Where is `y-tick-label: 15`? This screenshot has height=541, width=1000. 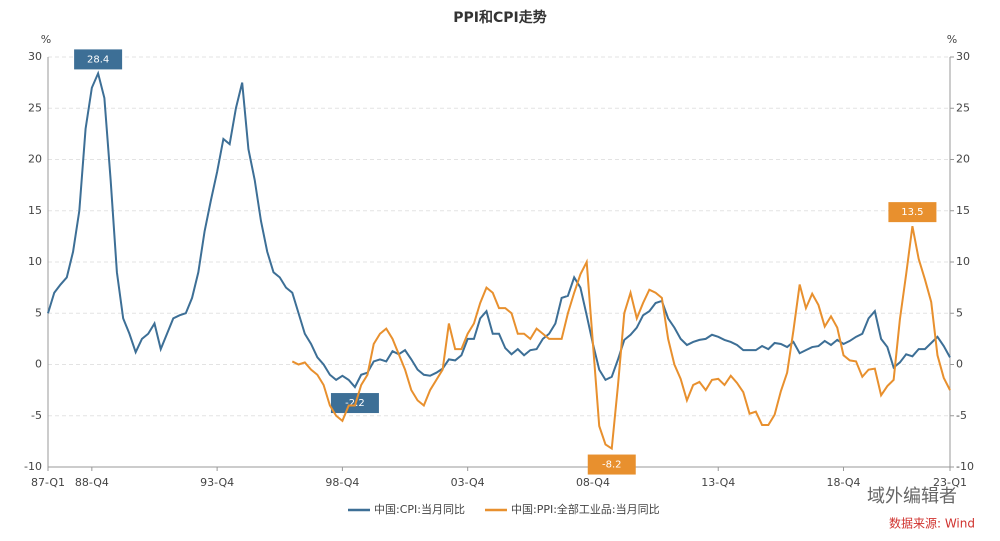 y-tick-label: 15 is located at coordinates (35, 210).